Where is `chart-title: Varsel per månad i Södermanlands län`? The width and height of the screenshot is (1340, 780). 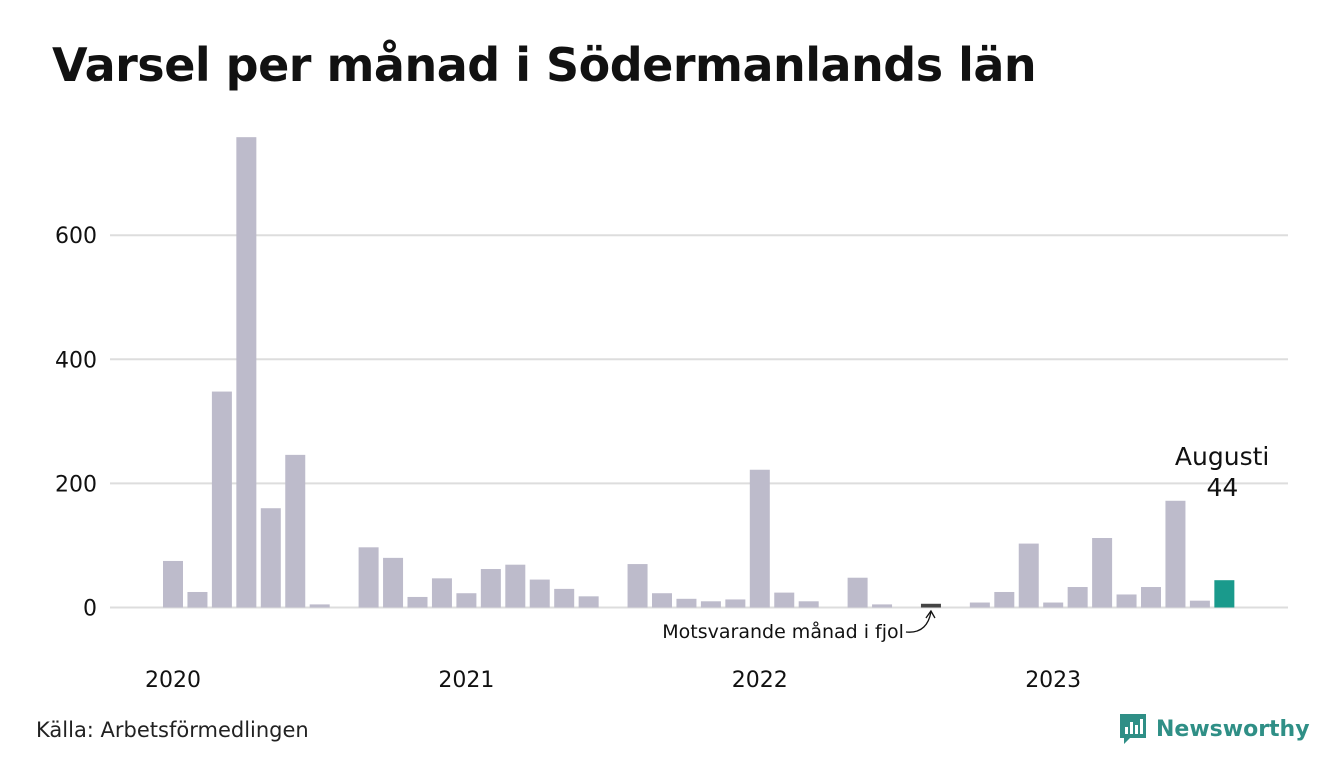 chart-title: Varsel per månad i Södermanlands län is located at coordinates (544, 65).